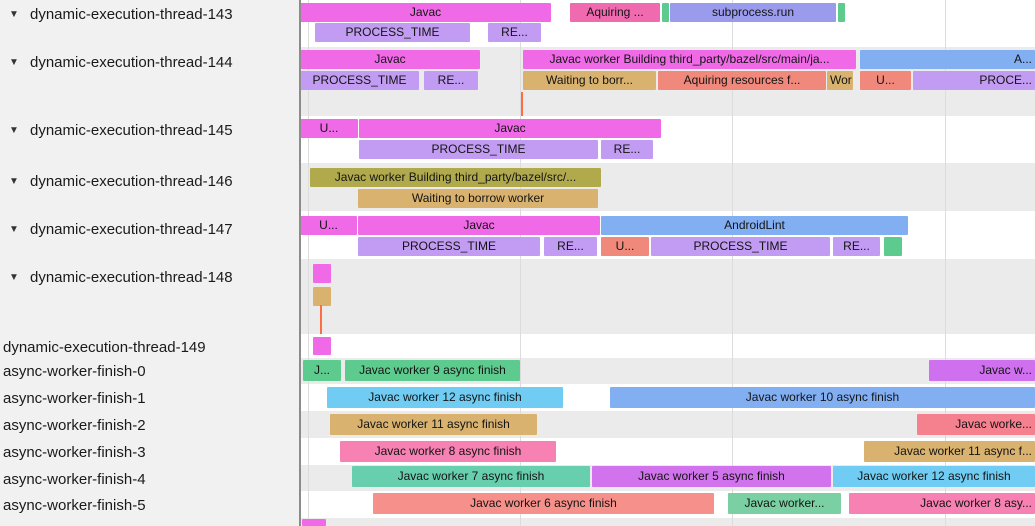  What do you see at coordinates (104, 347) in the screenshot?
I see `track-name-label: dynamic-execution-thread-149` at bounding box center [104, 347].